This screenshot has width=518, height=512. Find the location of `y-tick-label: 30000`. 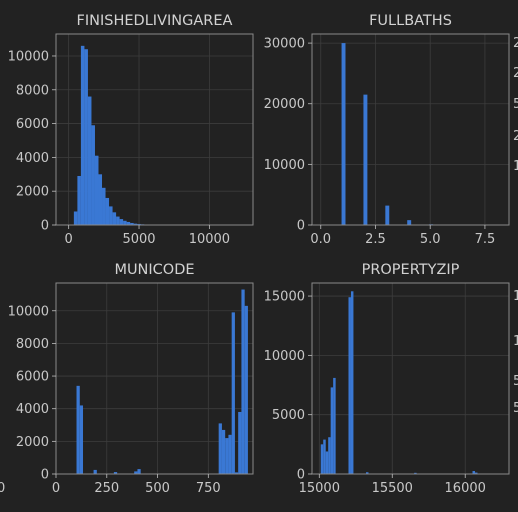

y-tick-label: 30000 is located at coordinates (284, 44).